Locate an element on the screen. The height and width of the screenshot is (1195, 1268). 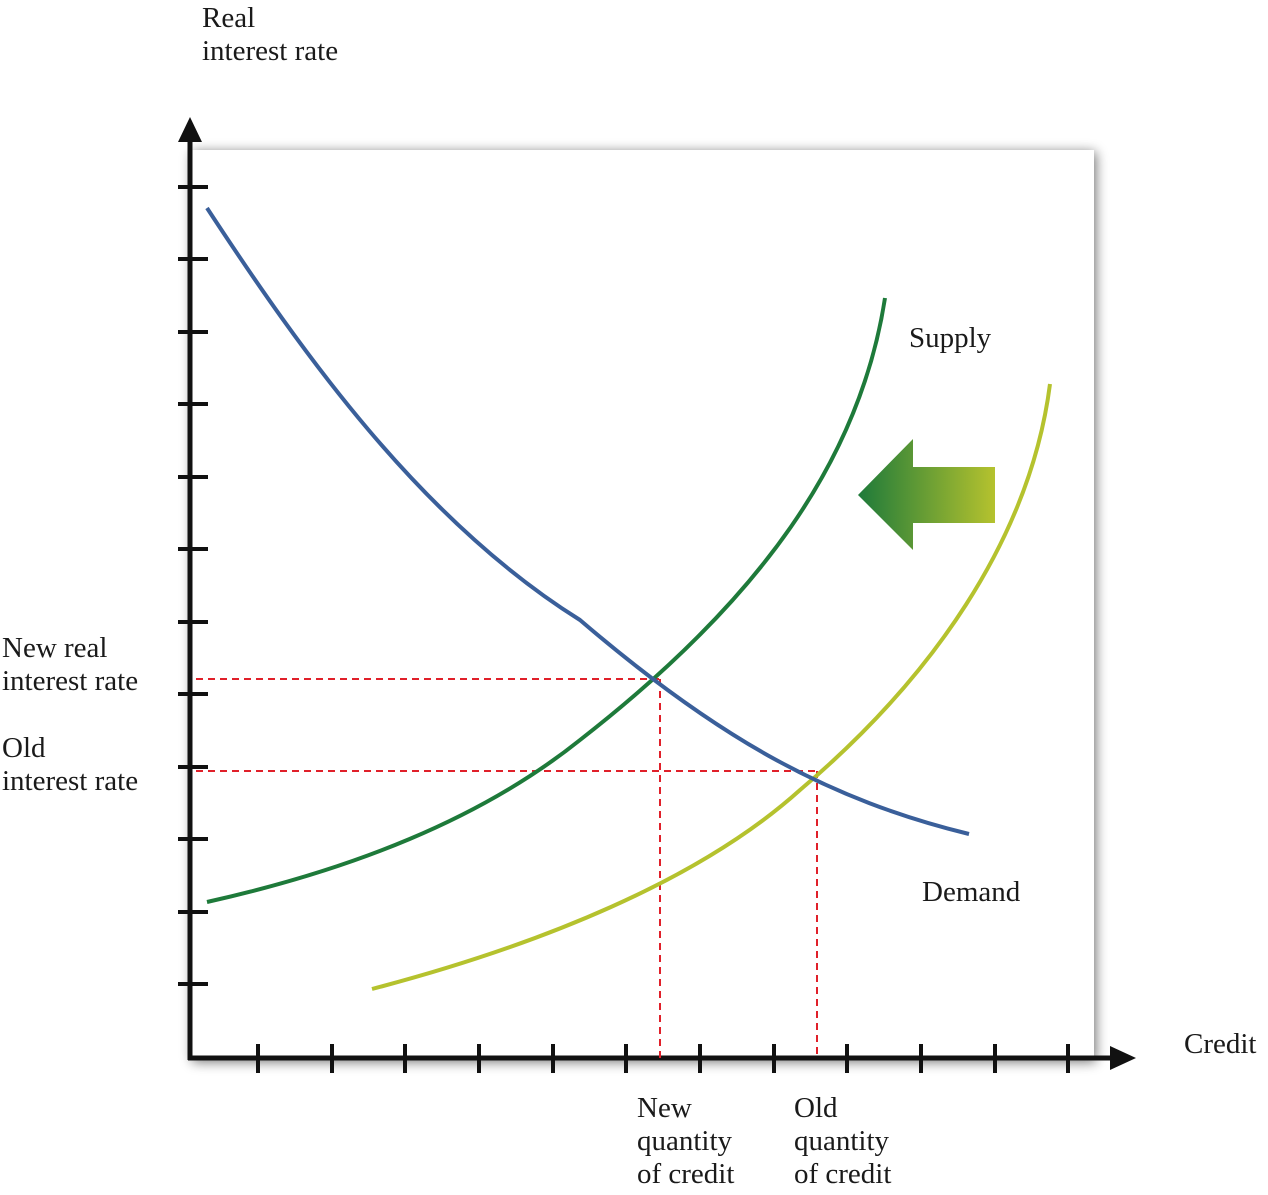
new-rate-label-line-1: New real is located at coordinates (55, 648).